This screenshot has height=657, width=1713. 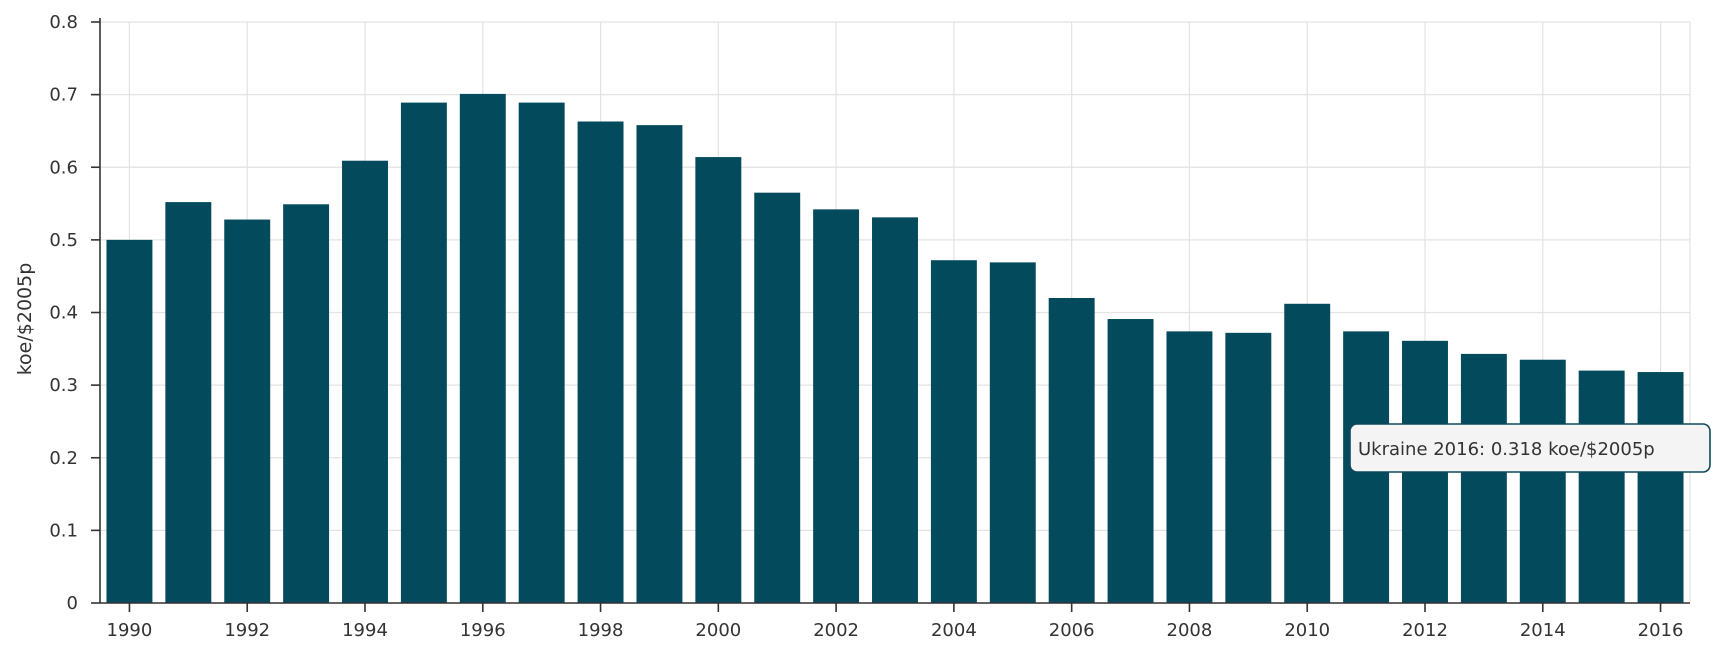 What do you see at coordinates (247, 411) in the screenshot?
I see `bar-1992` at bounding box center [247, 411].